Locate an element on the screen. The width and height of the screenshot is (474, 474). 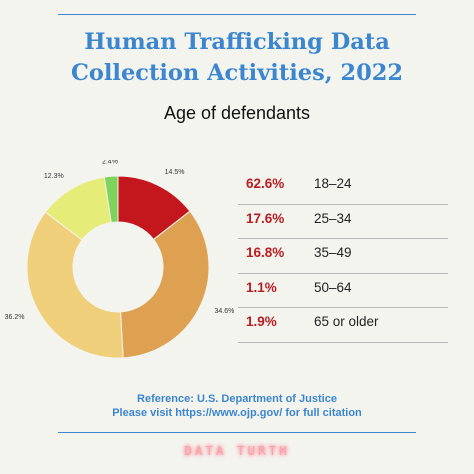
stat-row: 1.9% 65 or older is located at coordinates (343, 325).